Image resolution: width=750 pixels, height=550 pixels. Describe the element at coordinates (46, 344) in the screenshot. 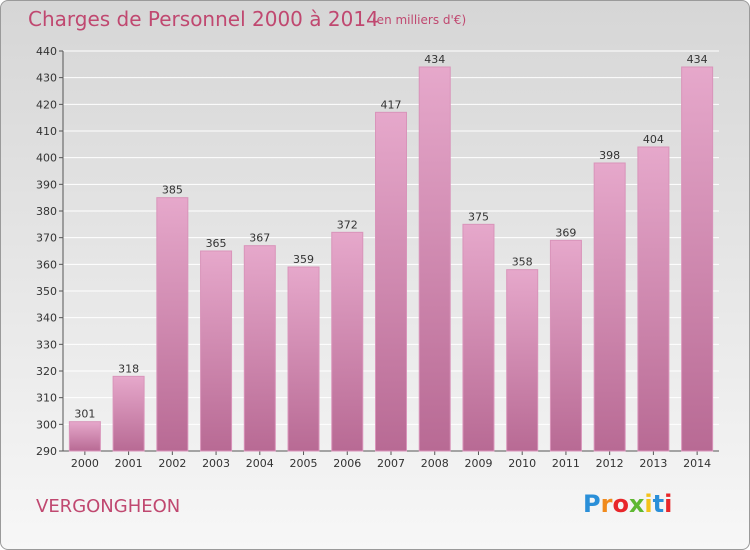

I see `y-tick-label: 330` at that location.